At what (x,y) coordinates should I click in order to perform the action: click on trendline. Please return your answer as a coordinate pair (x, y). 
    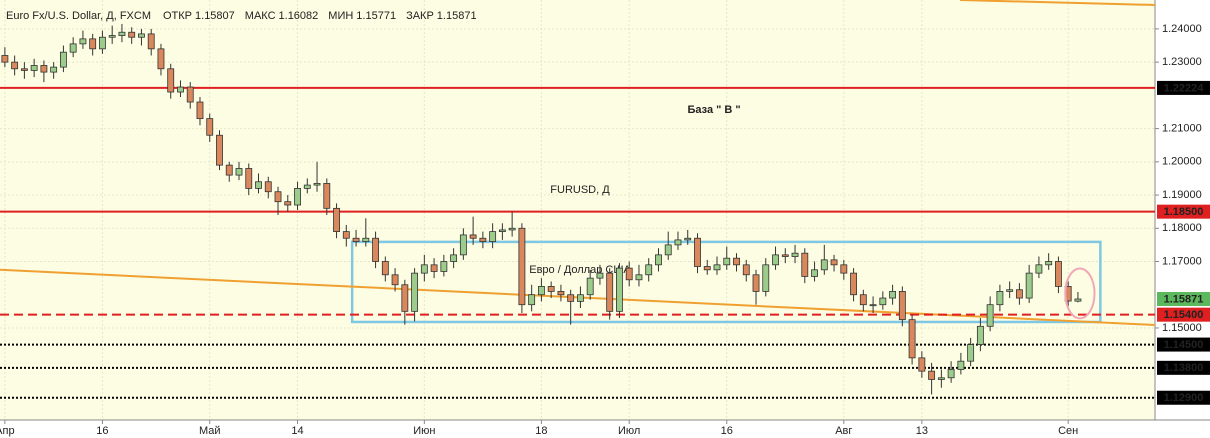
    Looking at the image, I should click on (1057, 3).